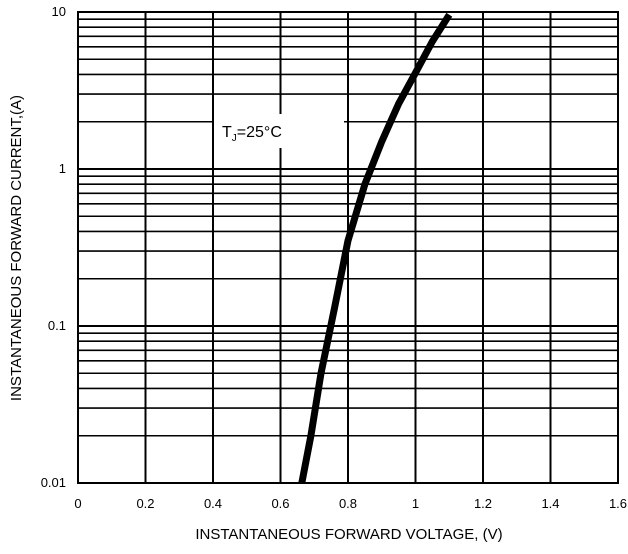  Describe the element at coordinates (145, 503) in the screenshot. I see `x-tick-label: 0.2` at that location.